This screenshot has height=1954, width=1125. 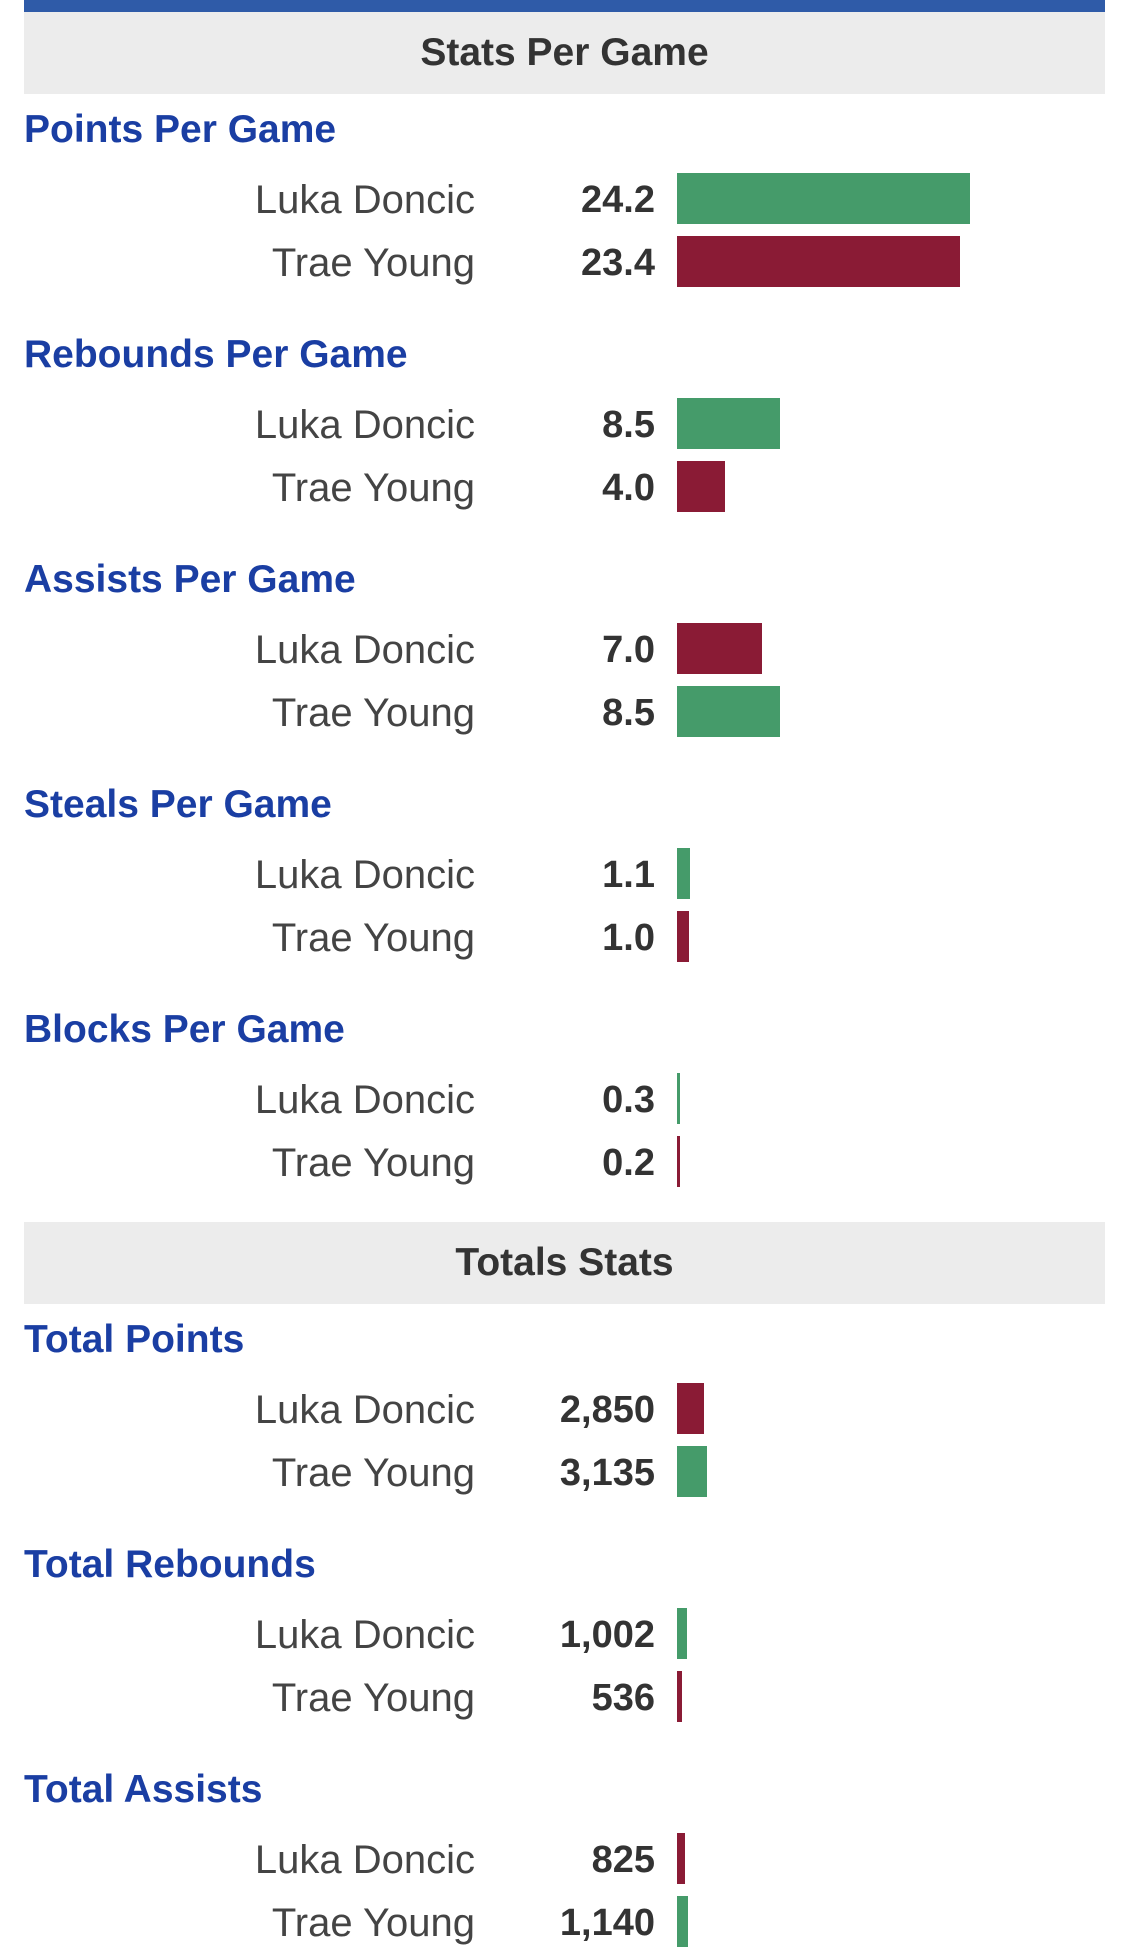 I want to click on category-title: Total Assists, so click(x=143, y=1789).